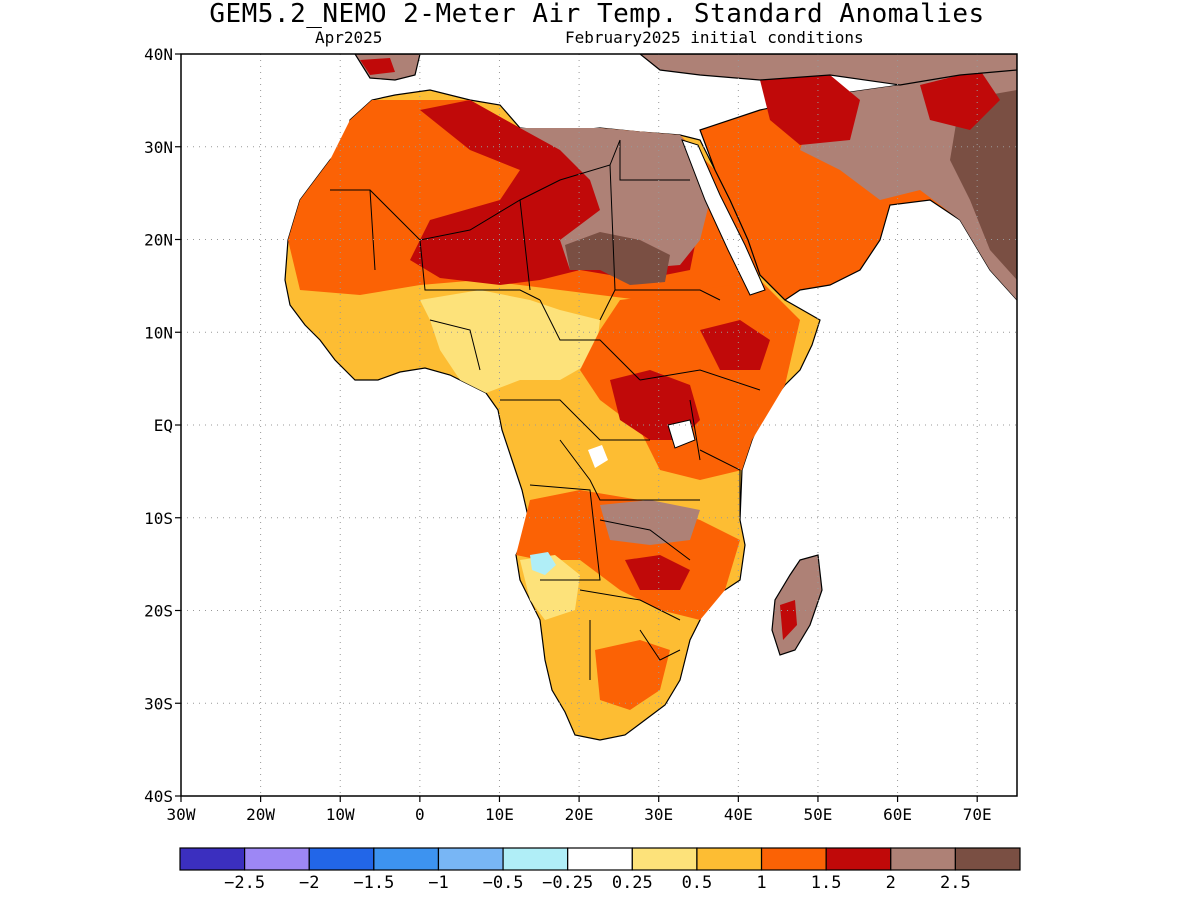 The image size is (1200, 900). What do you see at coordinates (158, 332) in the screenshot?
I see `lat-tick-label: 10N` at bounding box center [158, 332].